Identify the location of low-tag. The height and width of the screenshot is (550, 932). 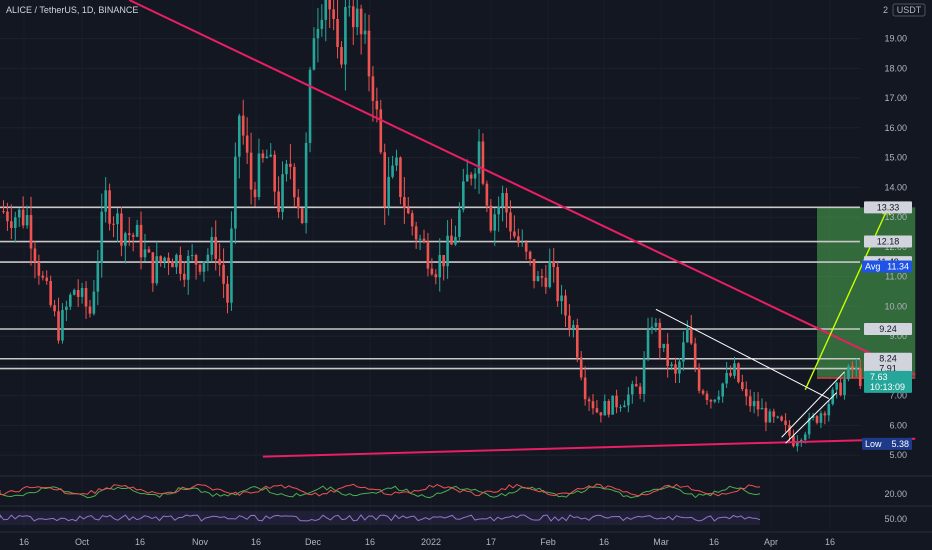
(887, 443).